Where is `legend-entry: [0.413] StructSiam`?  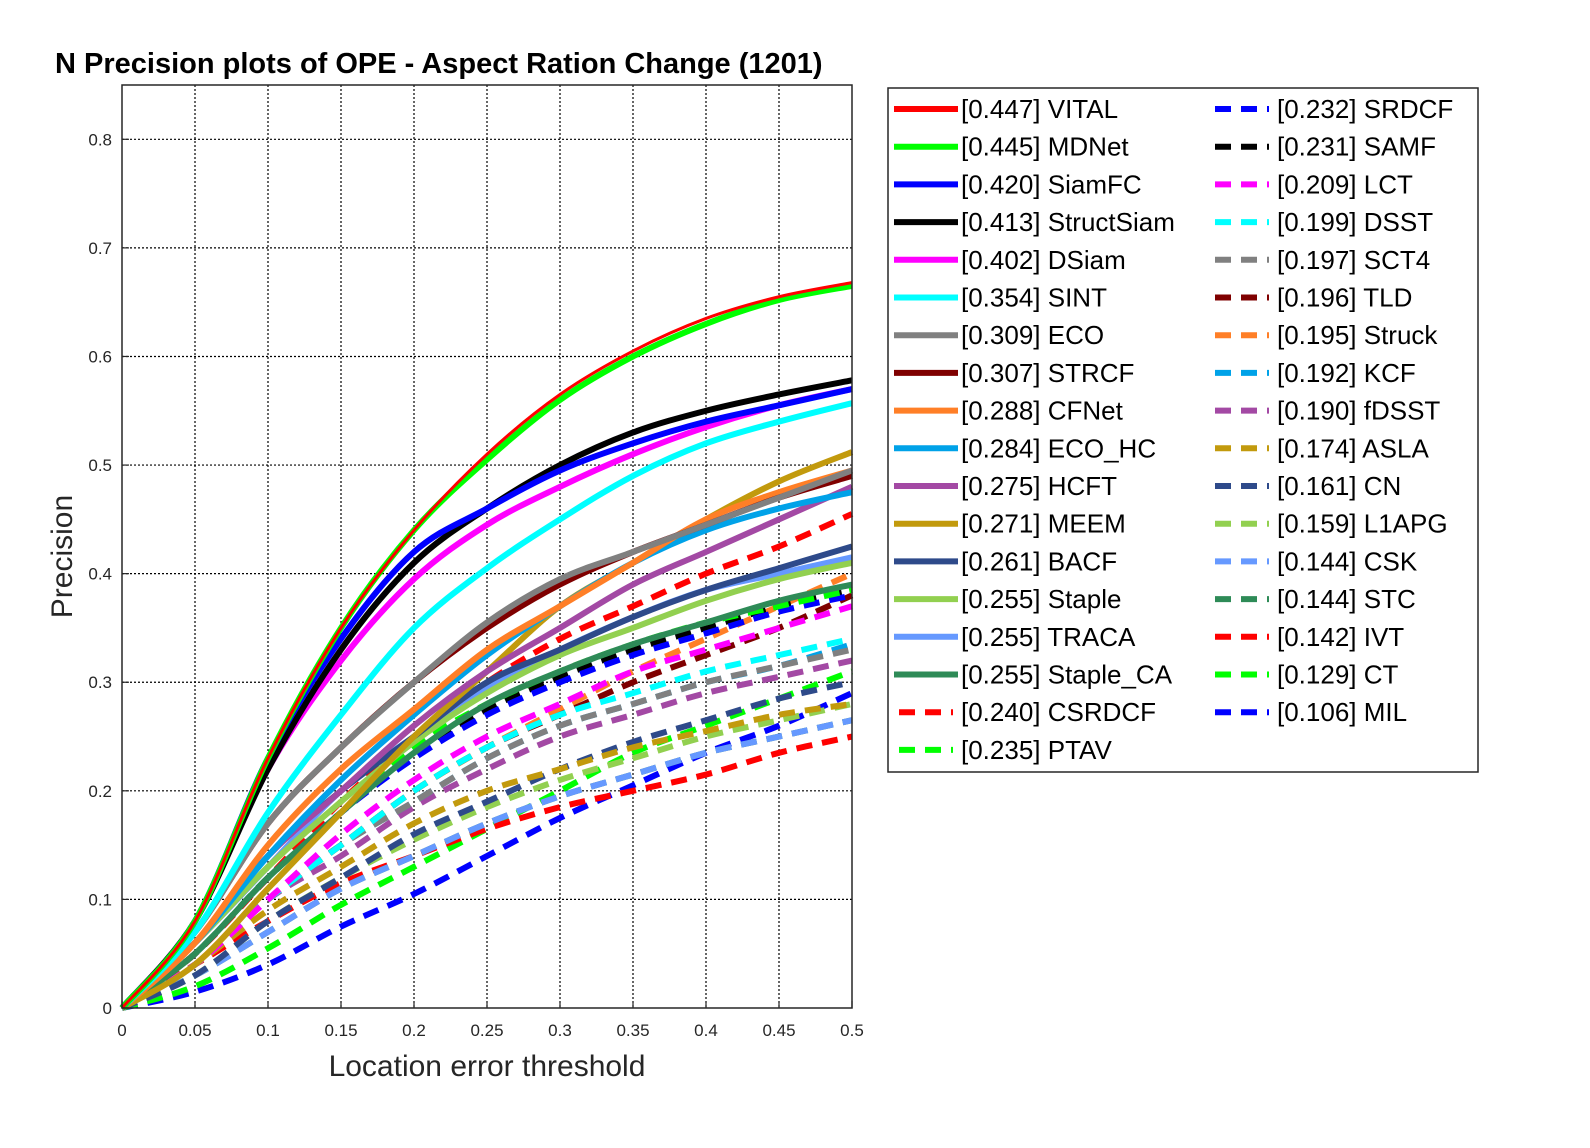
legend-entry: [0.413] StructSiam is located at coordinates (1034, 222).